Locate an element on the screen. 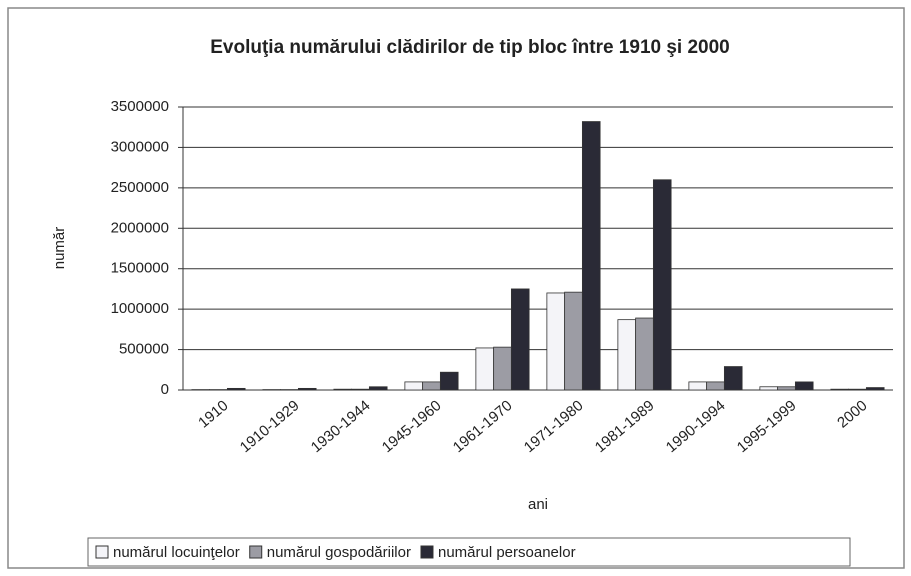 This screenshot has height=576, width=911. y-tick-label: 0 is located at coordinates (165, 389).